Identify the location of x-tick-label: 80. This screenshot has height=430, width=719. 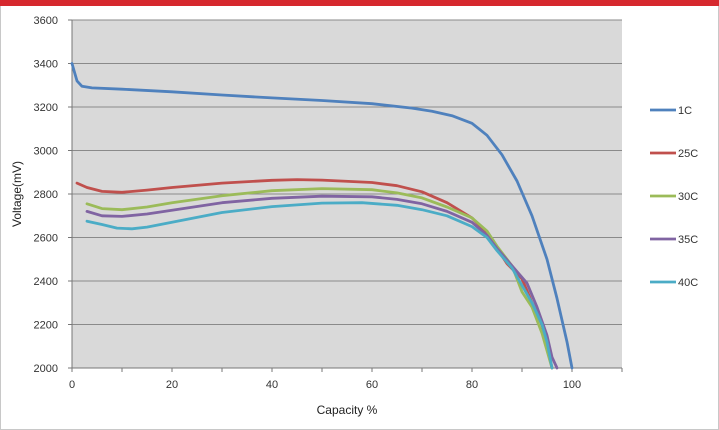
(472, 385).